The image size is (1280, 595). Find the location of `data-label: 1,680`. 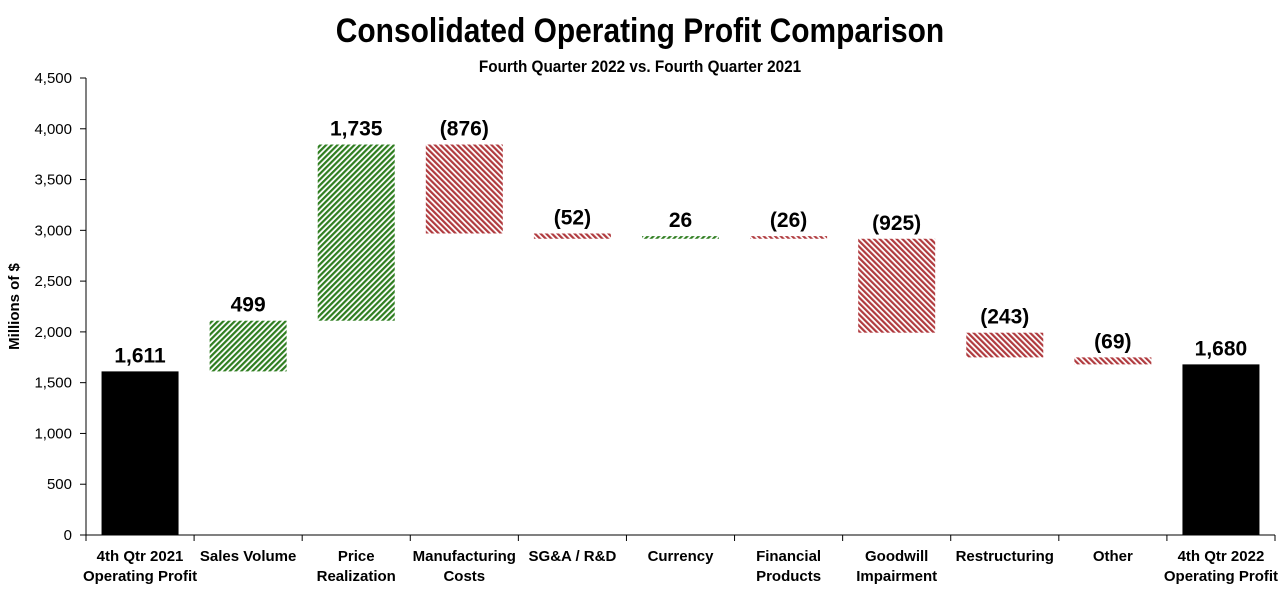

data-label: 1,680 is located at coordinates (1221, 348).